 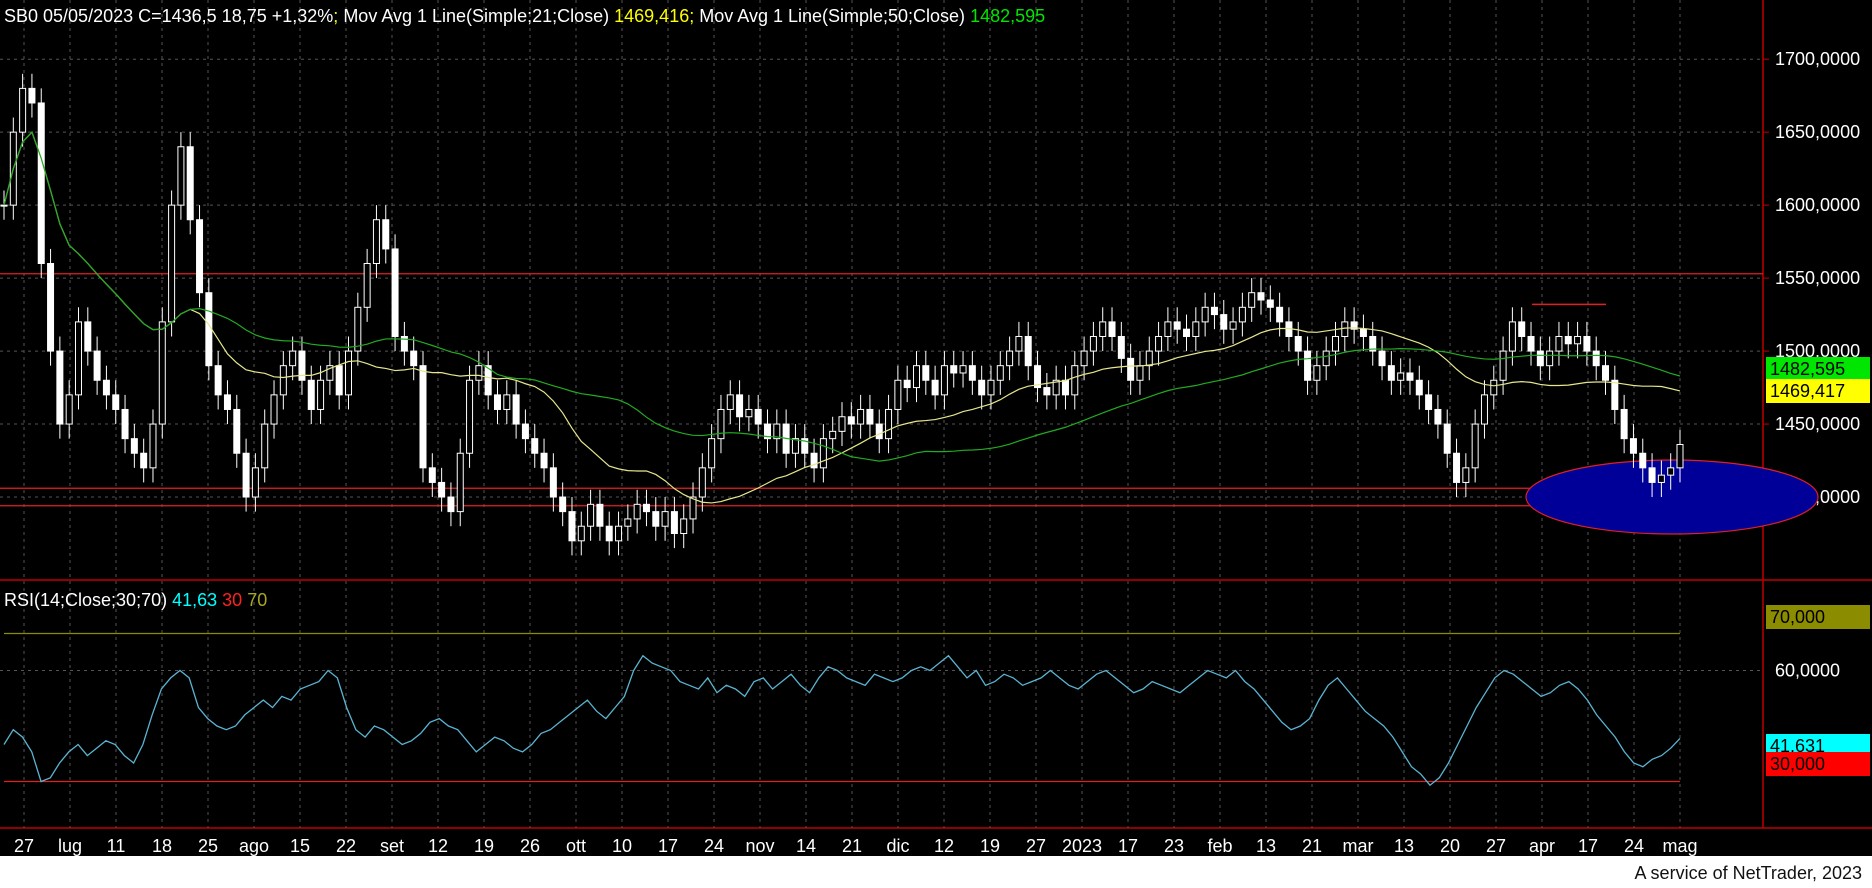 I want to click on ma50-label: Mov Avg 1 Line(Simple;50;Close), so click(x=832, y=16).